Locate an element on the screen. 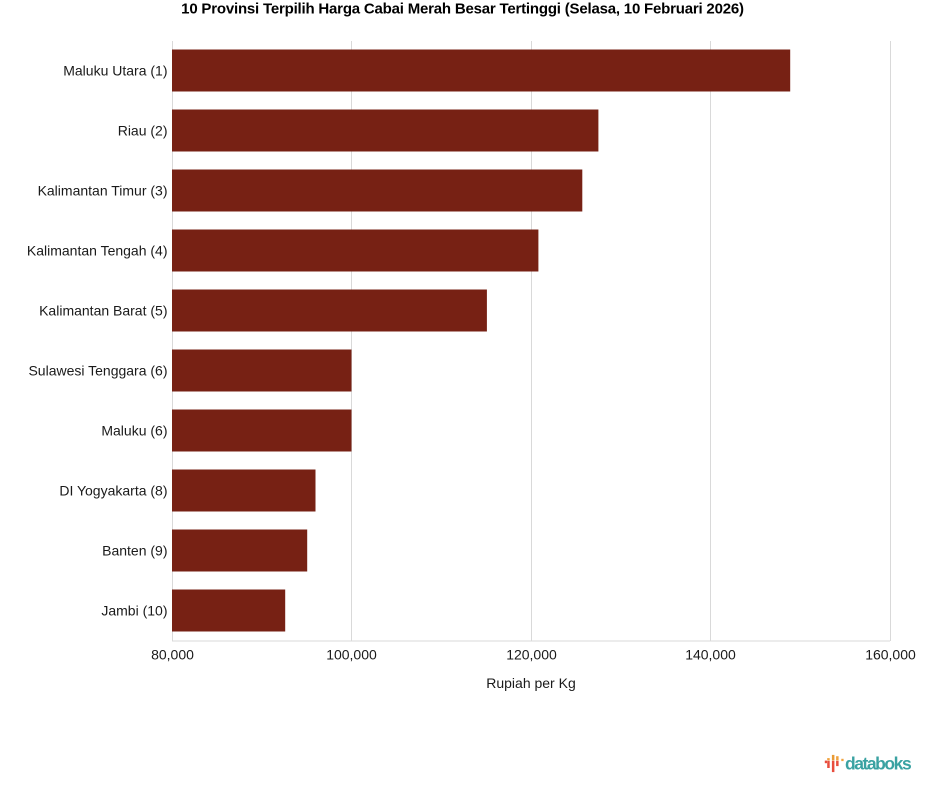 The height and width of the screenshot is (797, 925). svg-text: Kalimantan Timur (3) is located at coordinates (103, 191).